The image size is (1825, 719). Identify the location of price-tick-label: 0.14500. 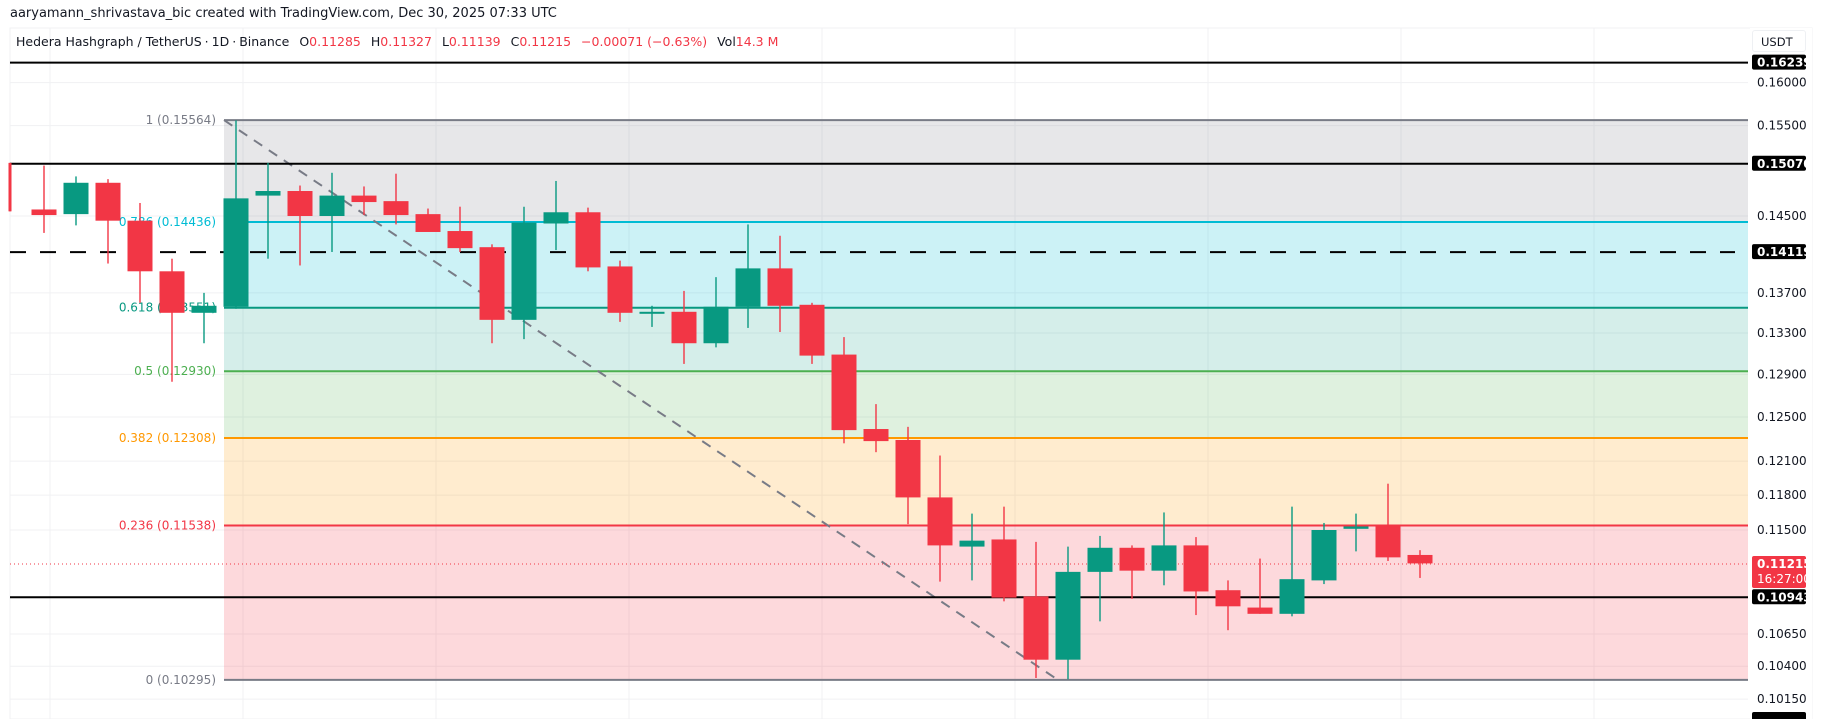
(1782, 216).